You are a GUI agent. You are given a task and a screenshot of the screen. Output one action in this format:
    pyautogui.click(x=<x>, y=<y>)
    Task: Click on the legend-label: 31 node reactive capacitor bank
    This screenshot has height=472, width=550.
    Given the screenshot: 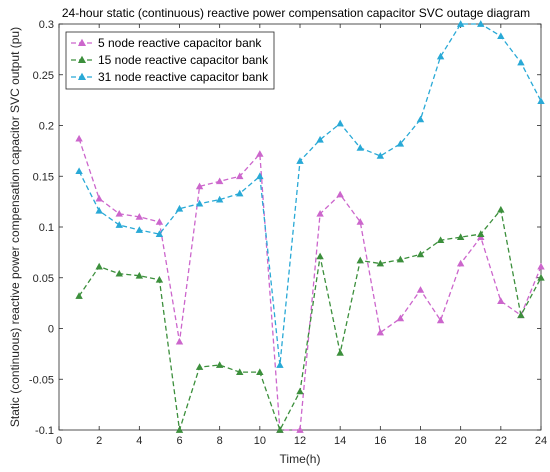 What is the action you would take?
    pyautogui.click(x=183, y=77)
    